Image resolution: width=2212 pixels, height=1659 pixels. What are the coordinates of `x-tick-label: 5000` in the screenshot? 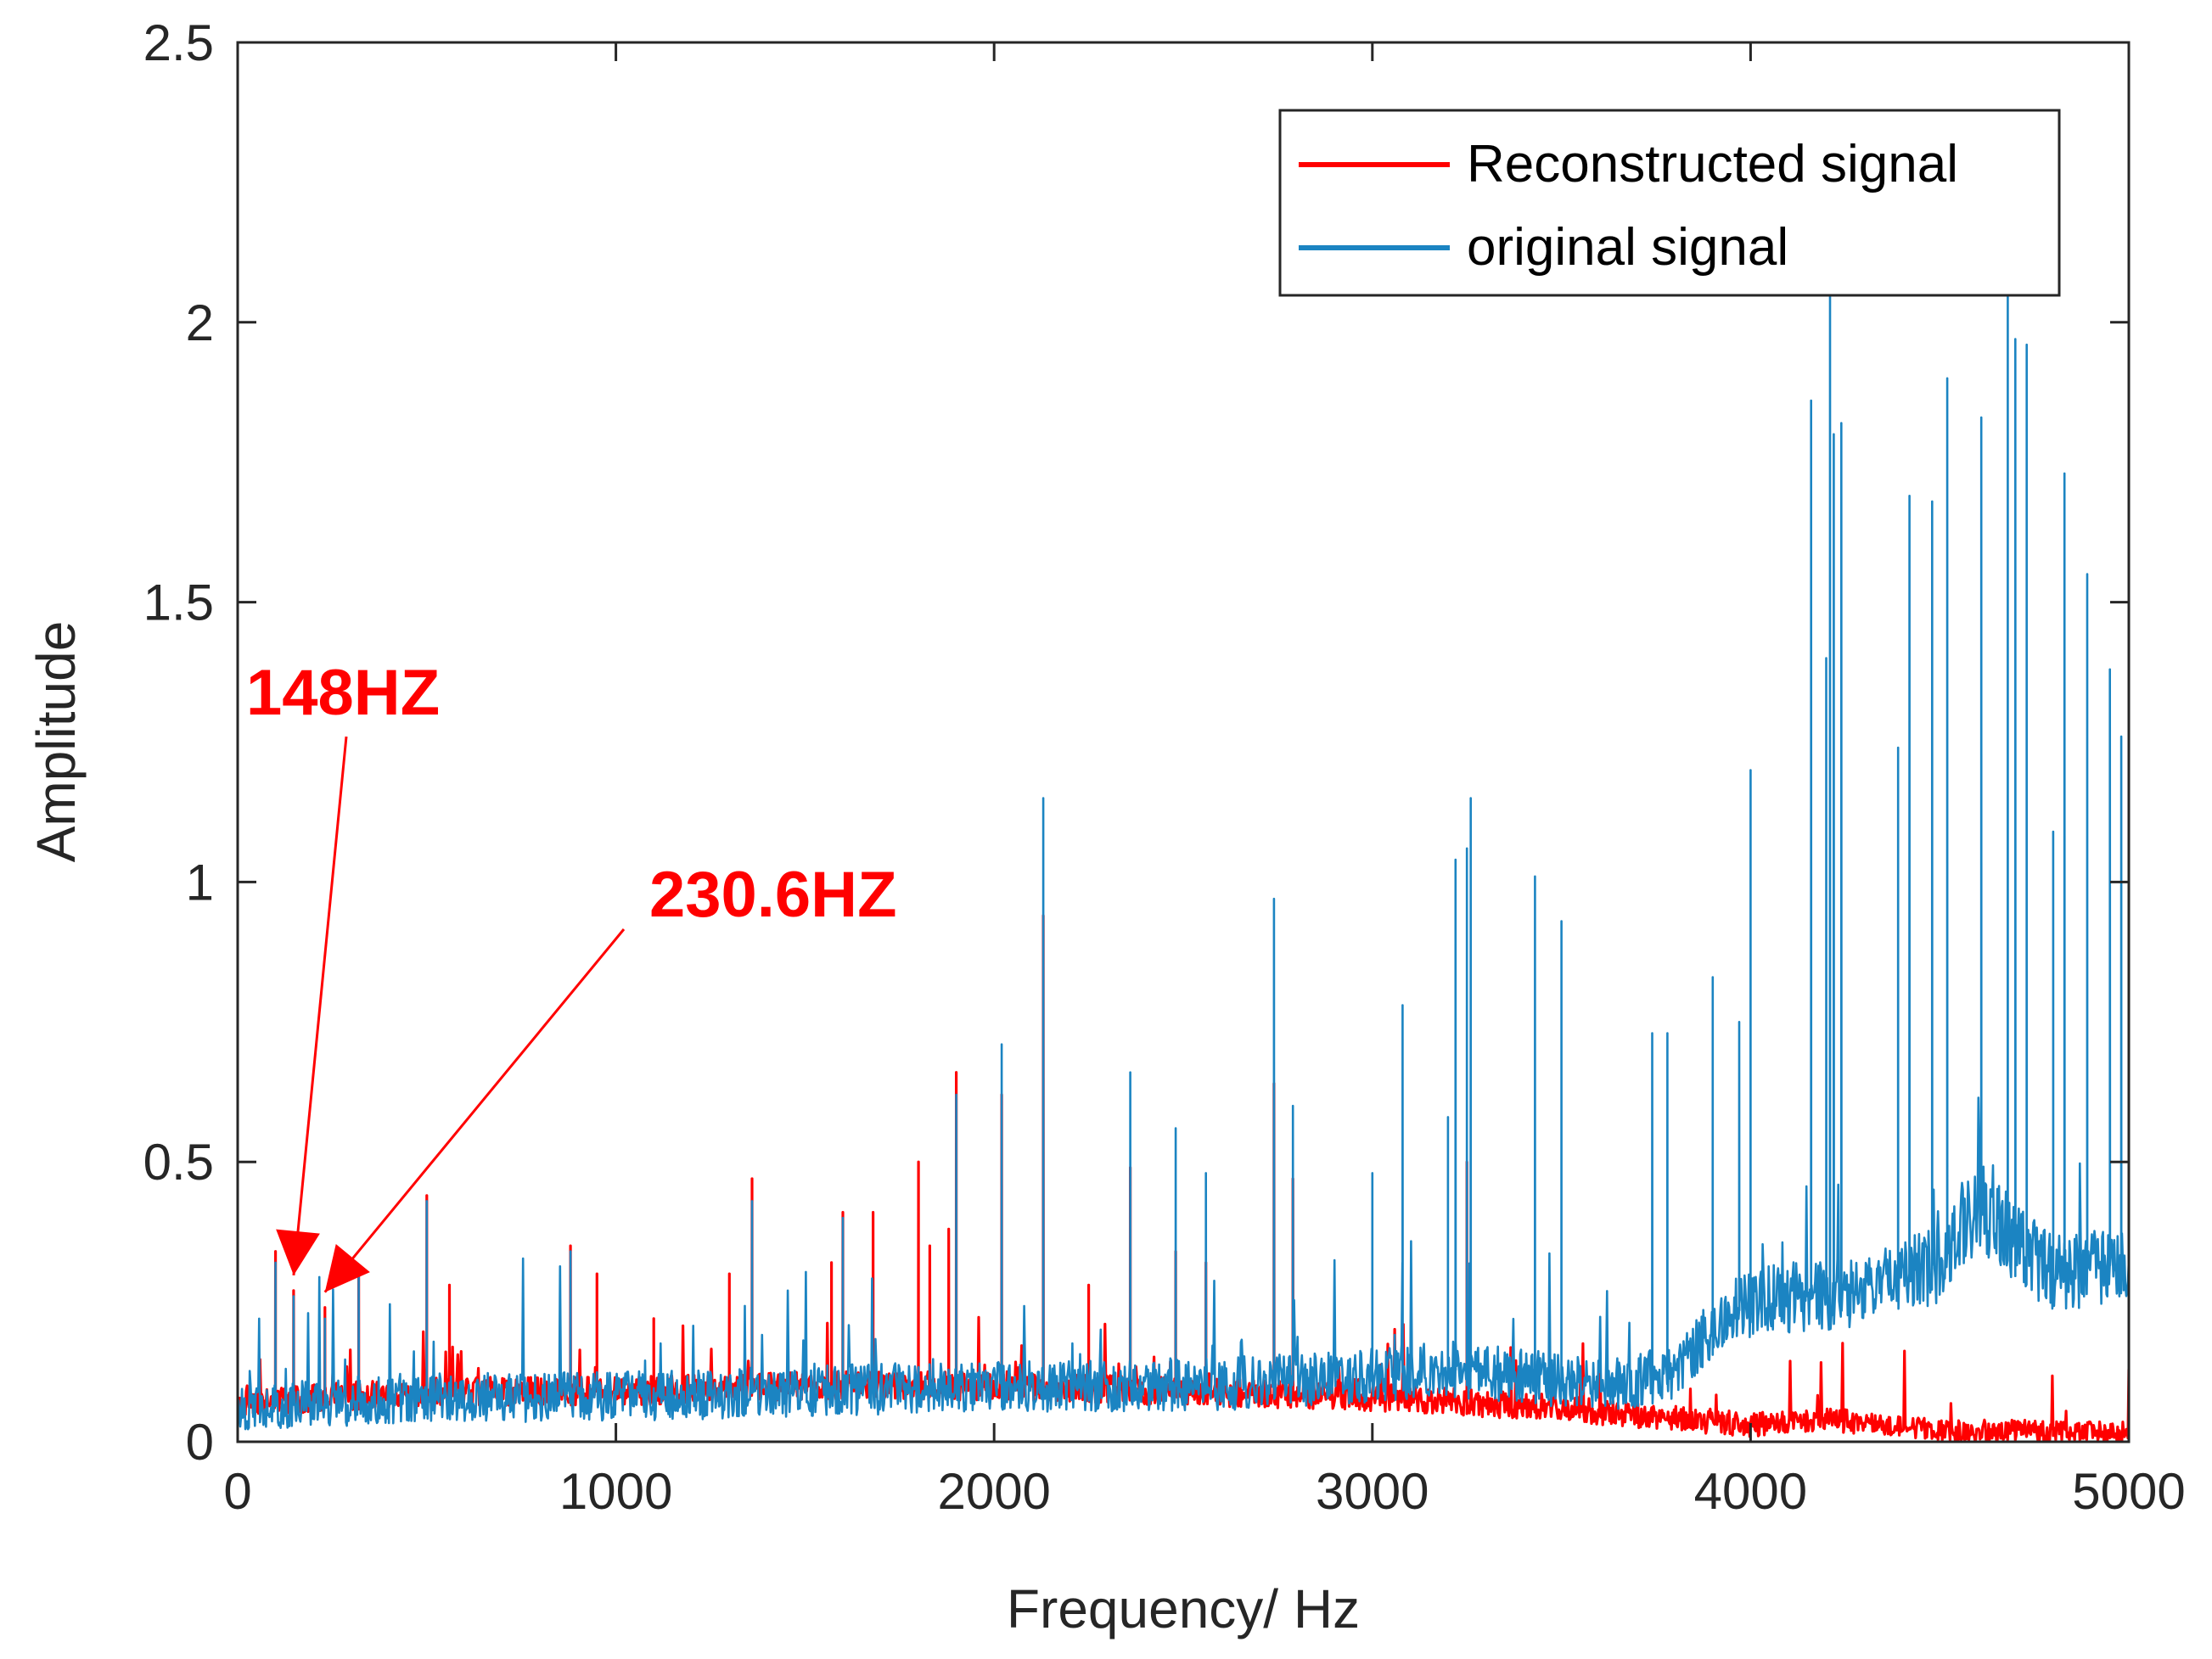 It's located at (2128, 1491).